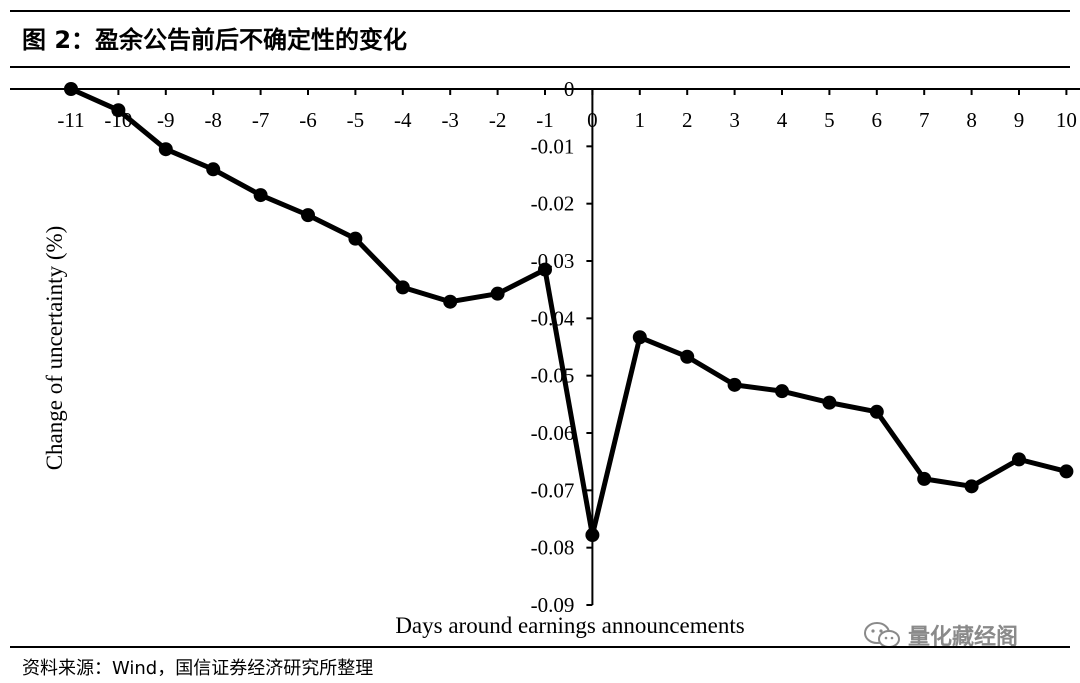 This screenshot has height=683, width=1080. What do you see at coordinates (640, 120) in the screenshot?
I see `x-tick-label: 1` at bounding box center [640, 120].